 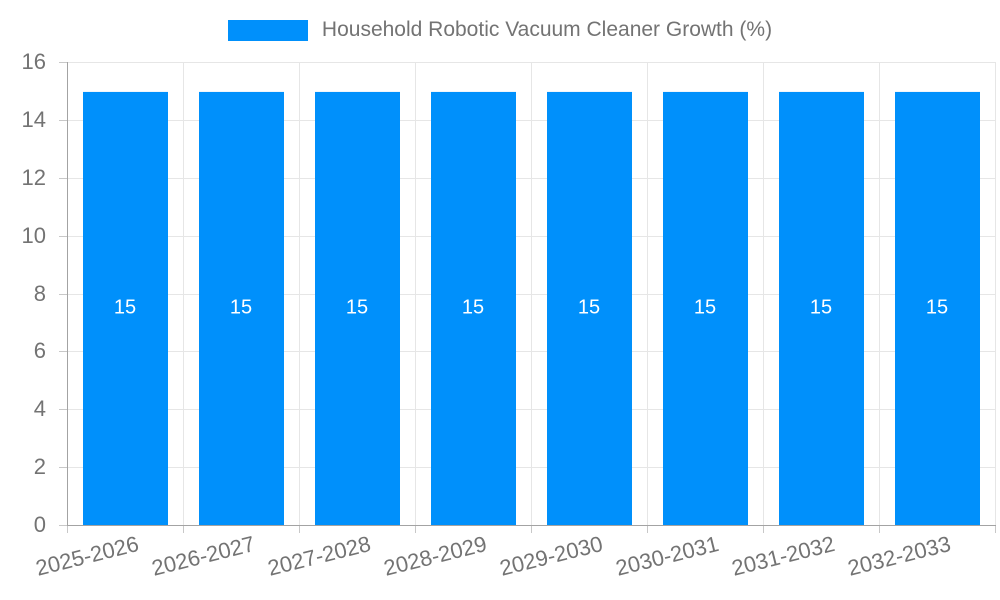 I want to click on y-tick-label: 16, so click(x=33, y=61).